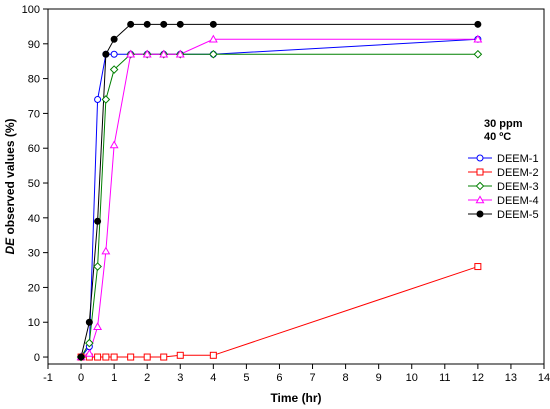 The height and width of the screenshot is (409, 550). Describe the element at coordinates (444, 378) in the screenshot. I see `x-tick-label: 11` at that location.